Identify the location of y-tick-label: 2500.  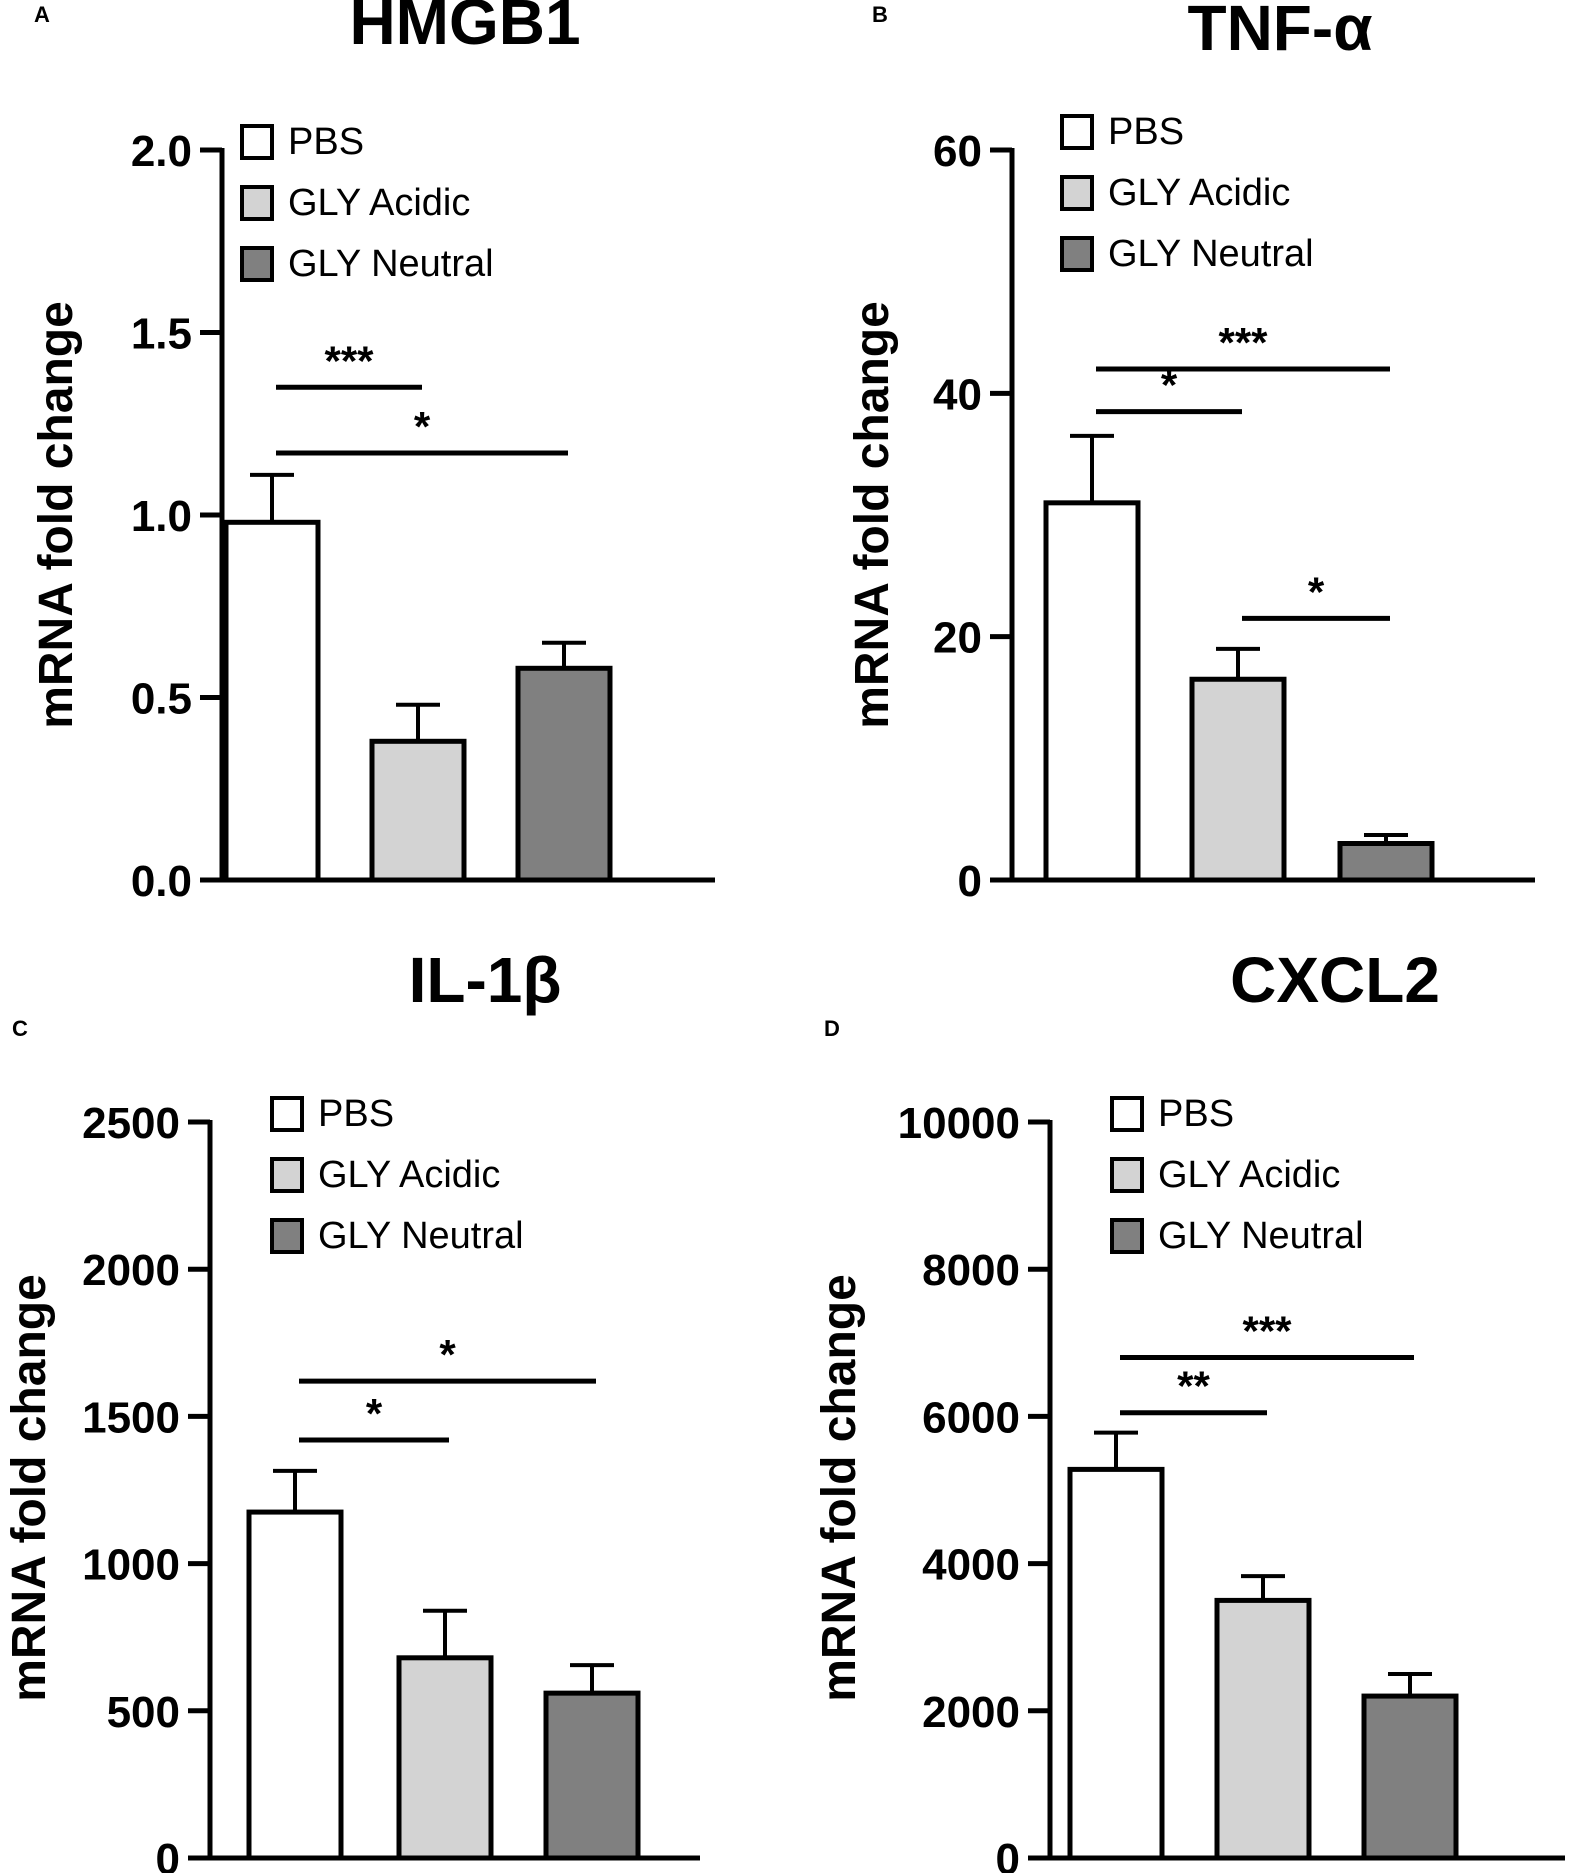
(131, 1123).